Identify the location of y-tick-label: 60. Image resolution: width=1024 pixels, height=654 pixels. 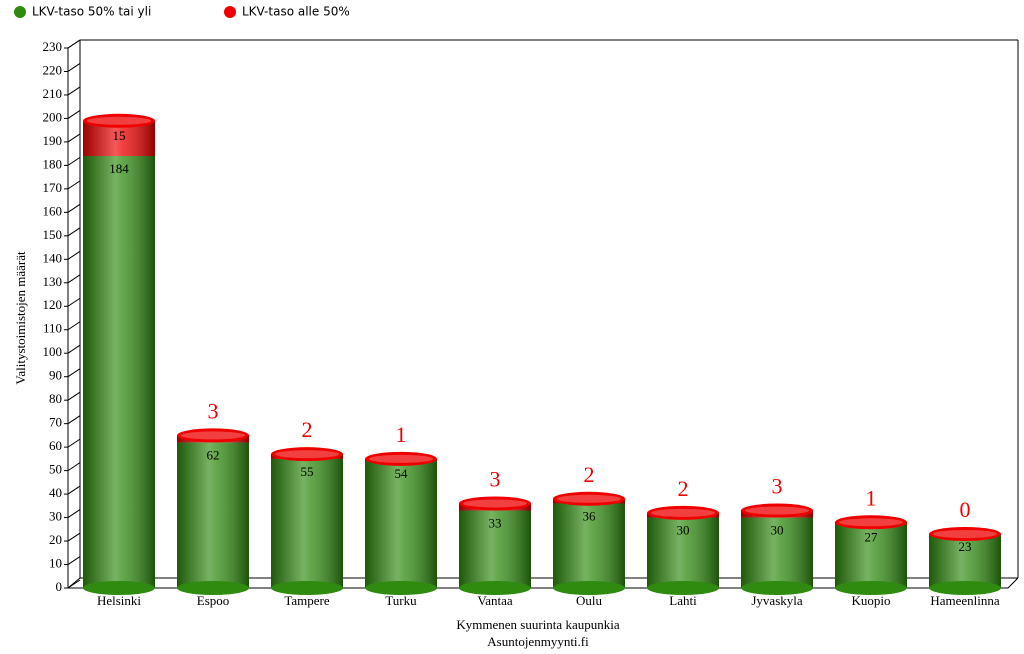
(55, 445).